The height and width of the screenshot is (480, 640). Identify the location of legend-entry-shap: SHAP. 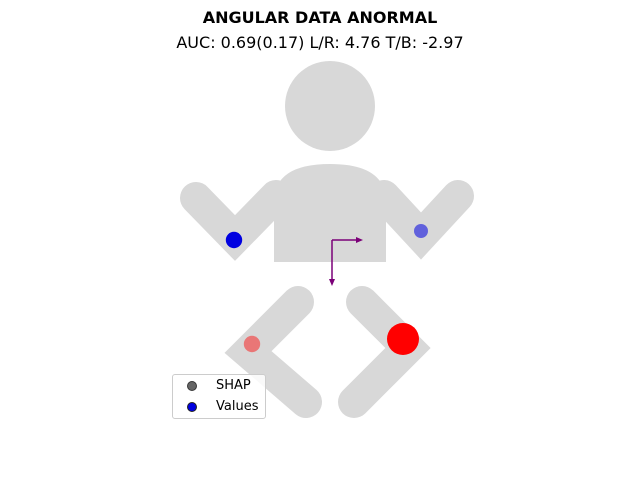
(220, 386).